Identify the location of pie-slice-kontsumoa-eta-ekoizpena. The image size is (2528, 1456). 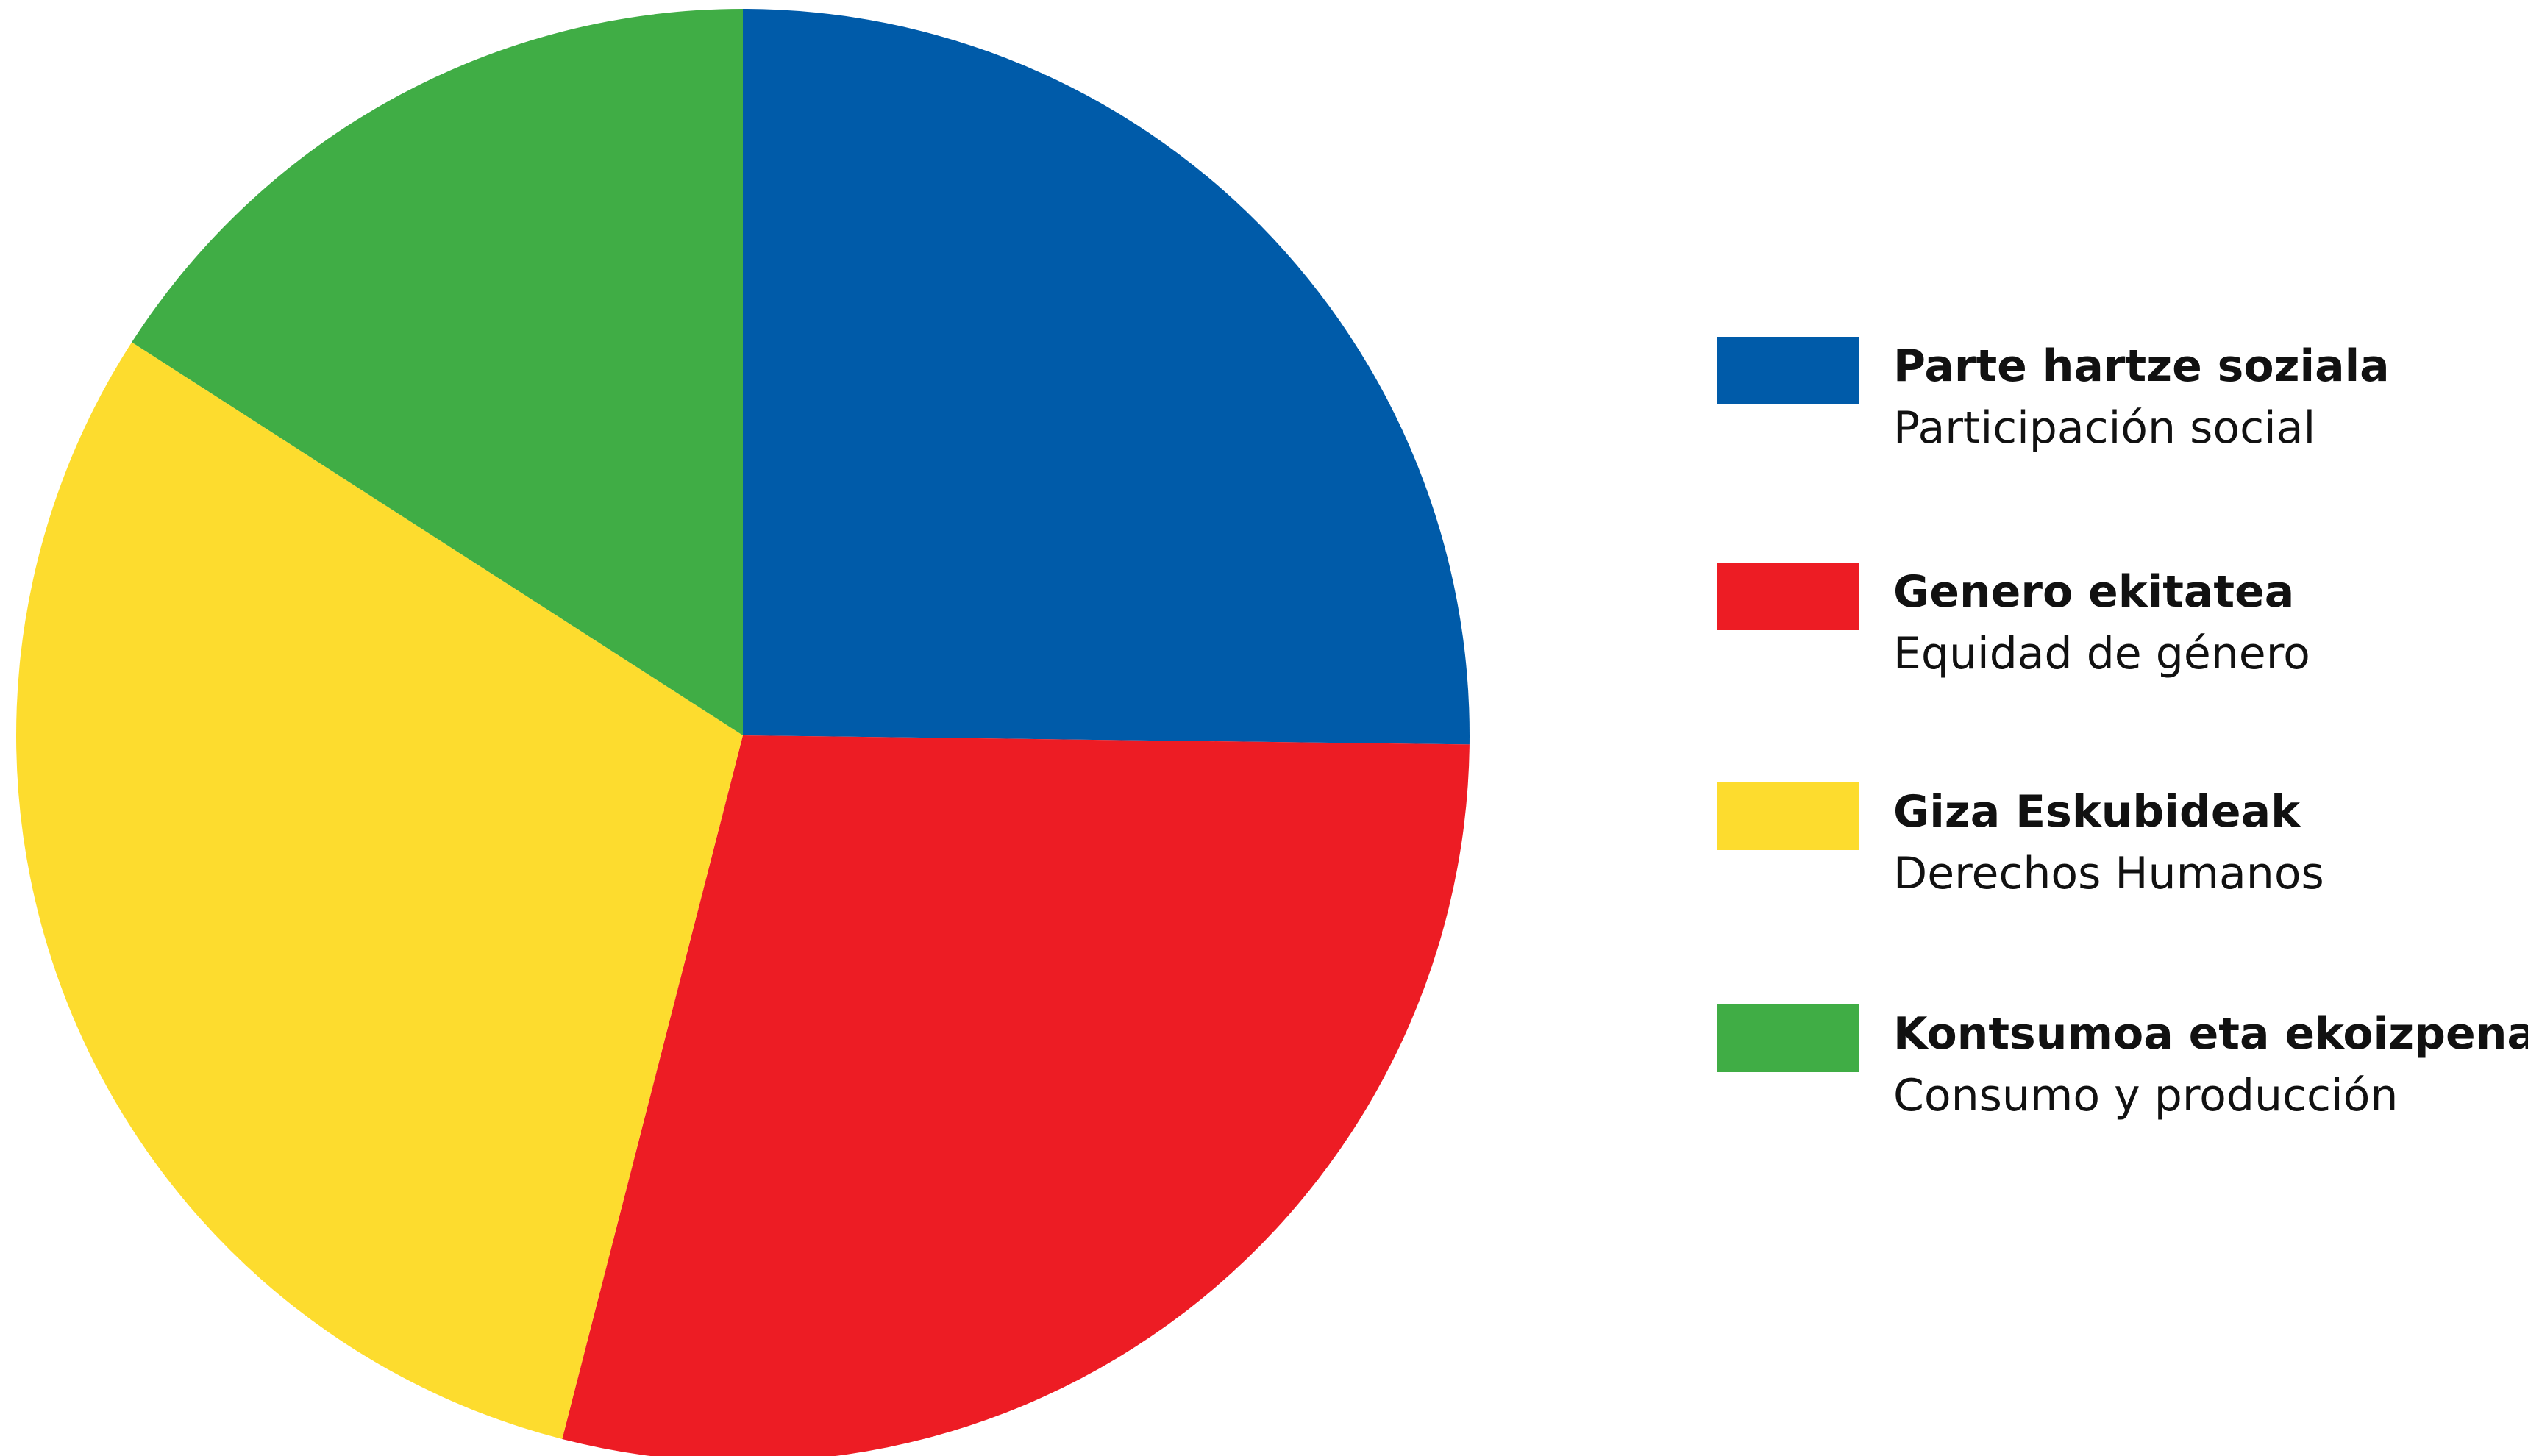
(438, 372).